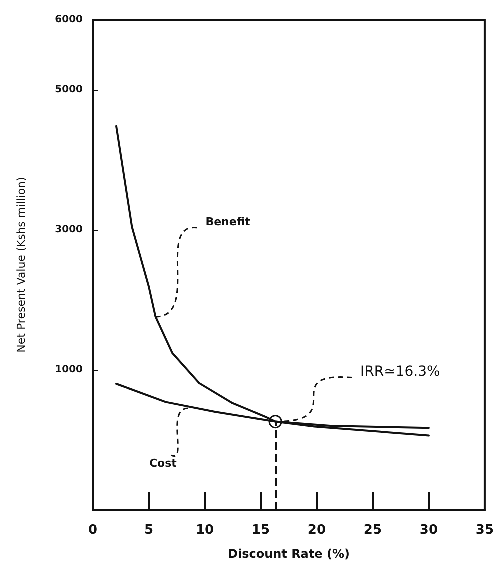 This screenshot has height=576, width=497. I want to click on y-tick-label: 3000, so click(69, 230).